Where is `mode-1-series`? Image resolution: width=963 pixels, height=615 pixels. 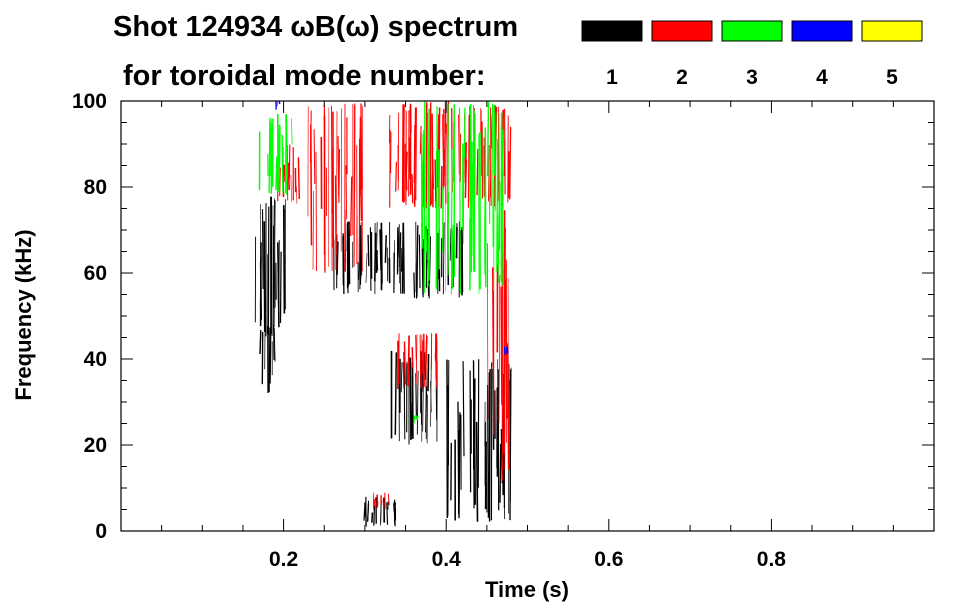 mode-1-series is located at coordinates (383, 361).